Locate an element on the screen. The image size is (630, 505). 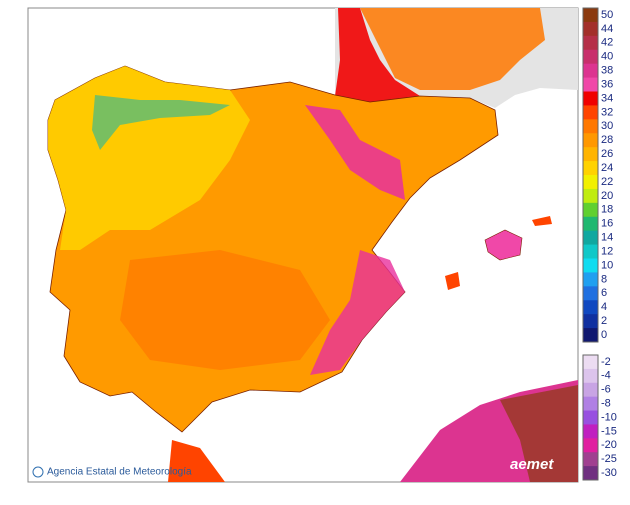
legend-label: 32 is located at coordinates (607, 112).